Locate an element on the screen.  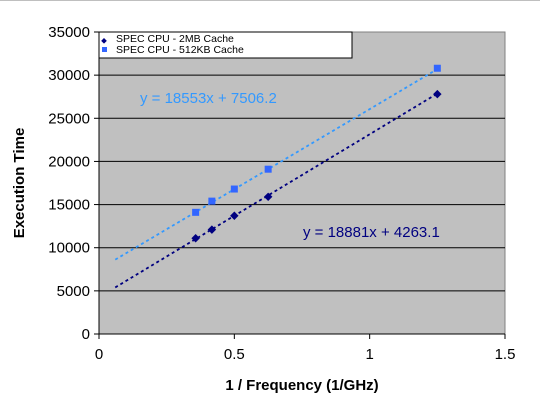
legend-box is located at coordinates (225, 45).